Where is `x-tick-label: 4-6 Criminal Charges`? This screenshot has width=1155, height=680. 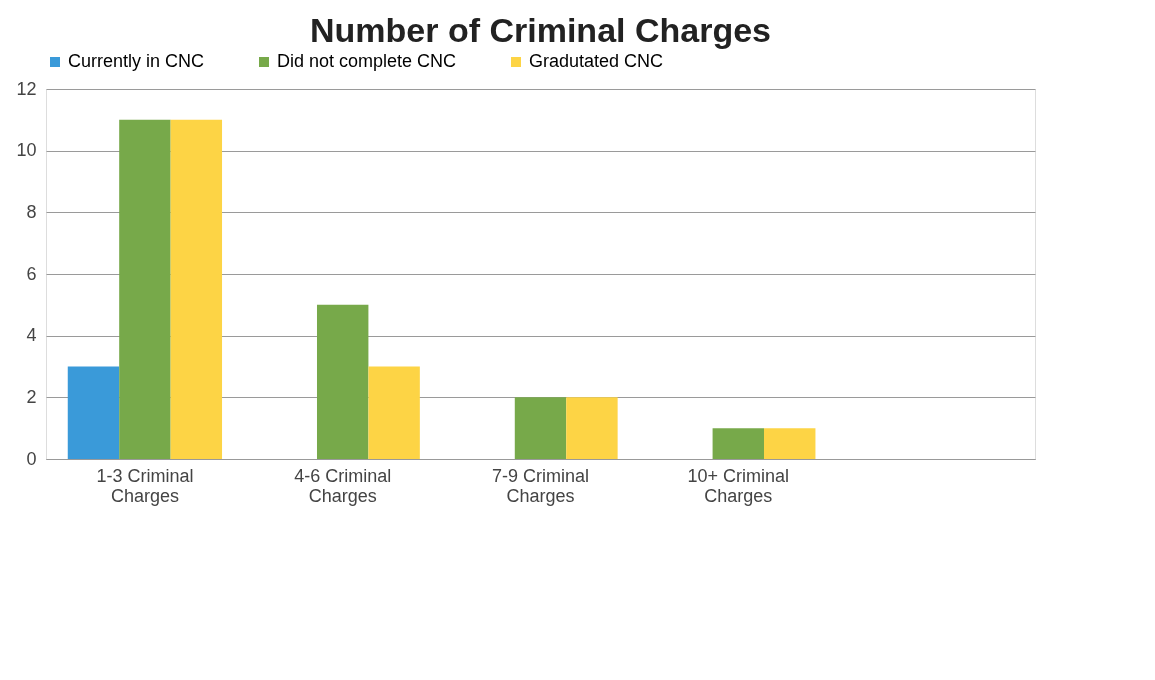
x-tick-label: 4-6 Criminal Charges is located at coordinates (343, 485).